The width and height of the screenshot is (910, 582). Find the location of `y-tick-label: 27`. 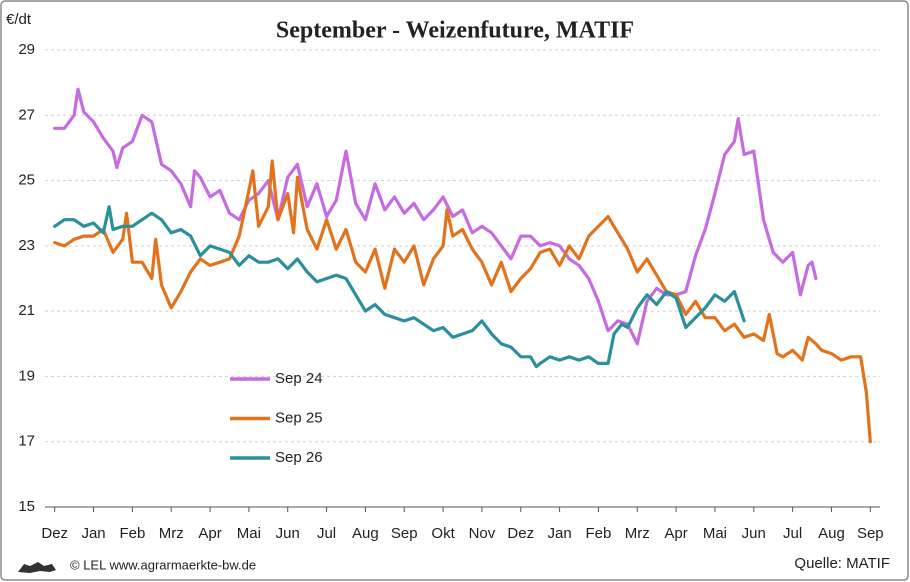

y-tick-label: 27 is located at coordinates (26, 114).